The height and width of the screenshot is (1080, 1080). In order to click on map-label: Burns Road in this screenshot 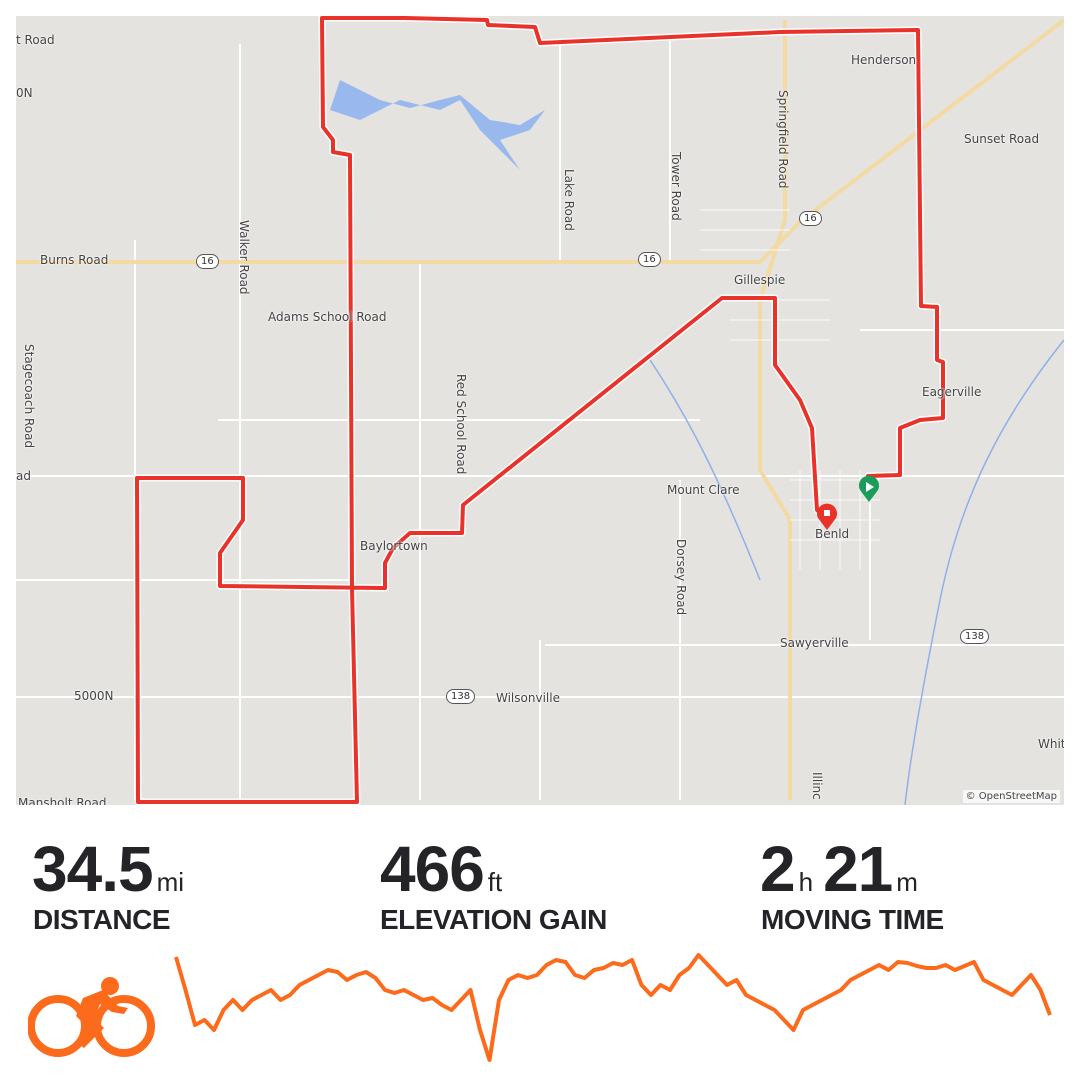, I will do `click(74, 260)`.